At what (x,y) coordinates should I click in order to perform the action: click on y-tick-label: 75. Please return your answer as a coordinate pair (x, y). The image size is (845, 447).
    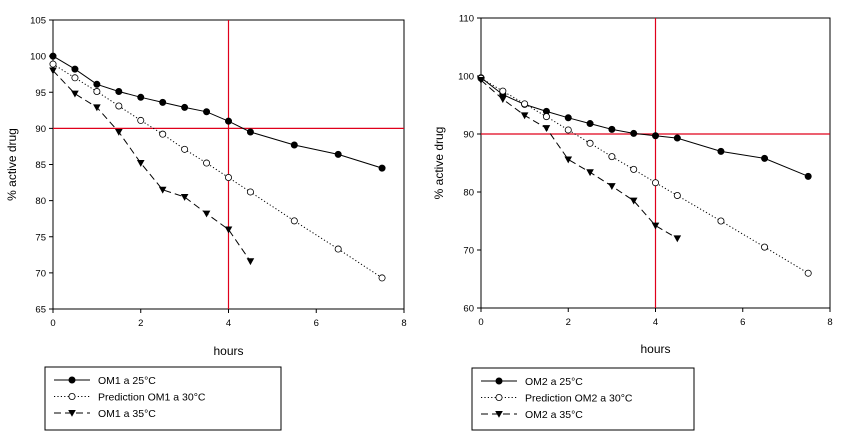
    Looking at the image, I should click on (40, 237).